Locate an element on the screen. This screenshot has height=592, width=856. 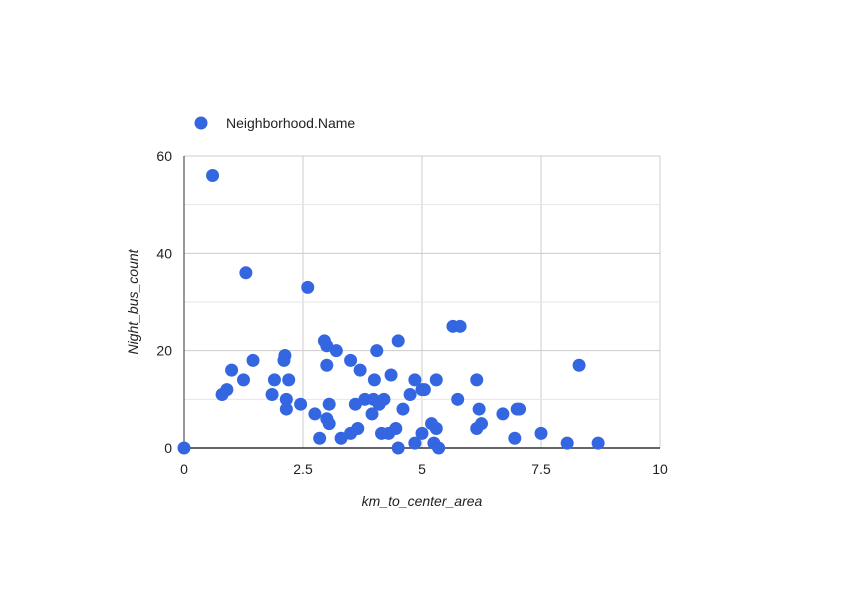
y-tick-labels: 0 20 40 60 is located at coordinates (164, 302).